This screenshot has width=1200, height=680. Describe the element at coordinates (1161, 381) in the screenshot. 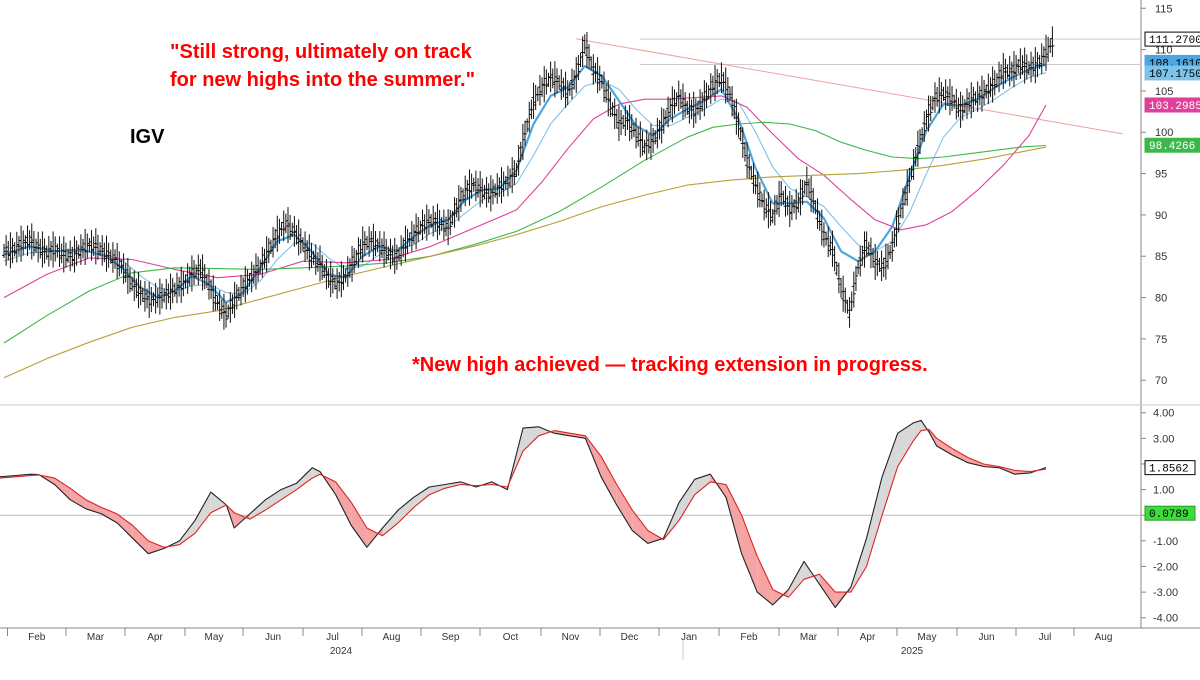

I see `y-tick-label: 70` at that location.